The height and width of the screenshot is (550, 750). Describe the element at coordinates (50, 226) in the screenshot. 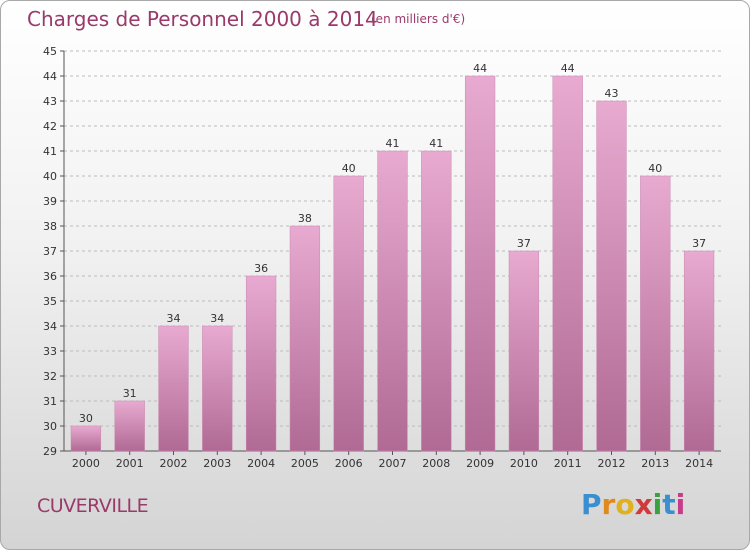

I see `y-tick-label: 38` at that location.